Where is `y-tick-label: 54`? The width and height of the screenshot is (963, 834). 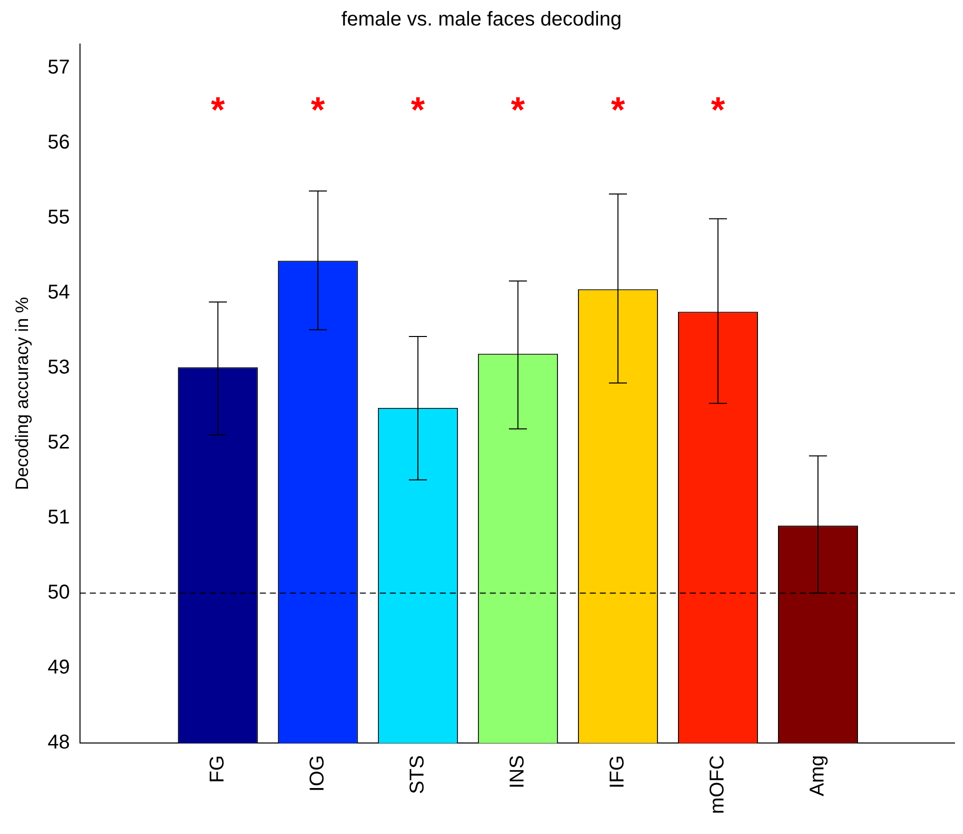 y-tick-label: 54 is located at coordinates (59, 293).